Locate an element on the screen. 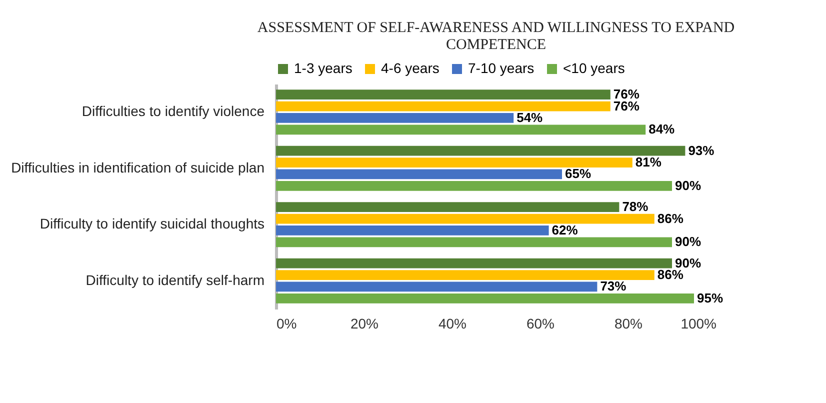  data-label: 84% is located at coordinates (662, 129).